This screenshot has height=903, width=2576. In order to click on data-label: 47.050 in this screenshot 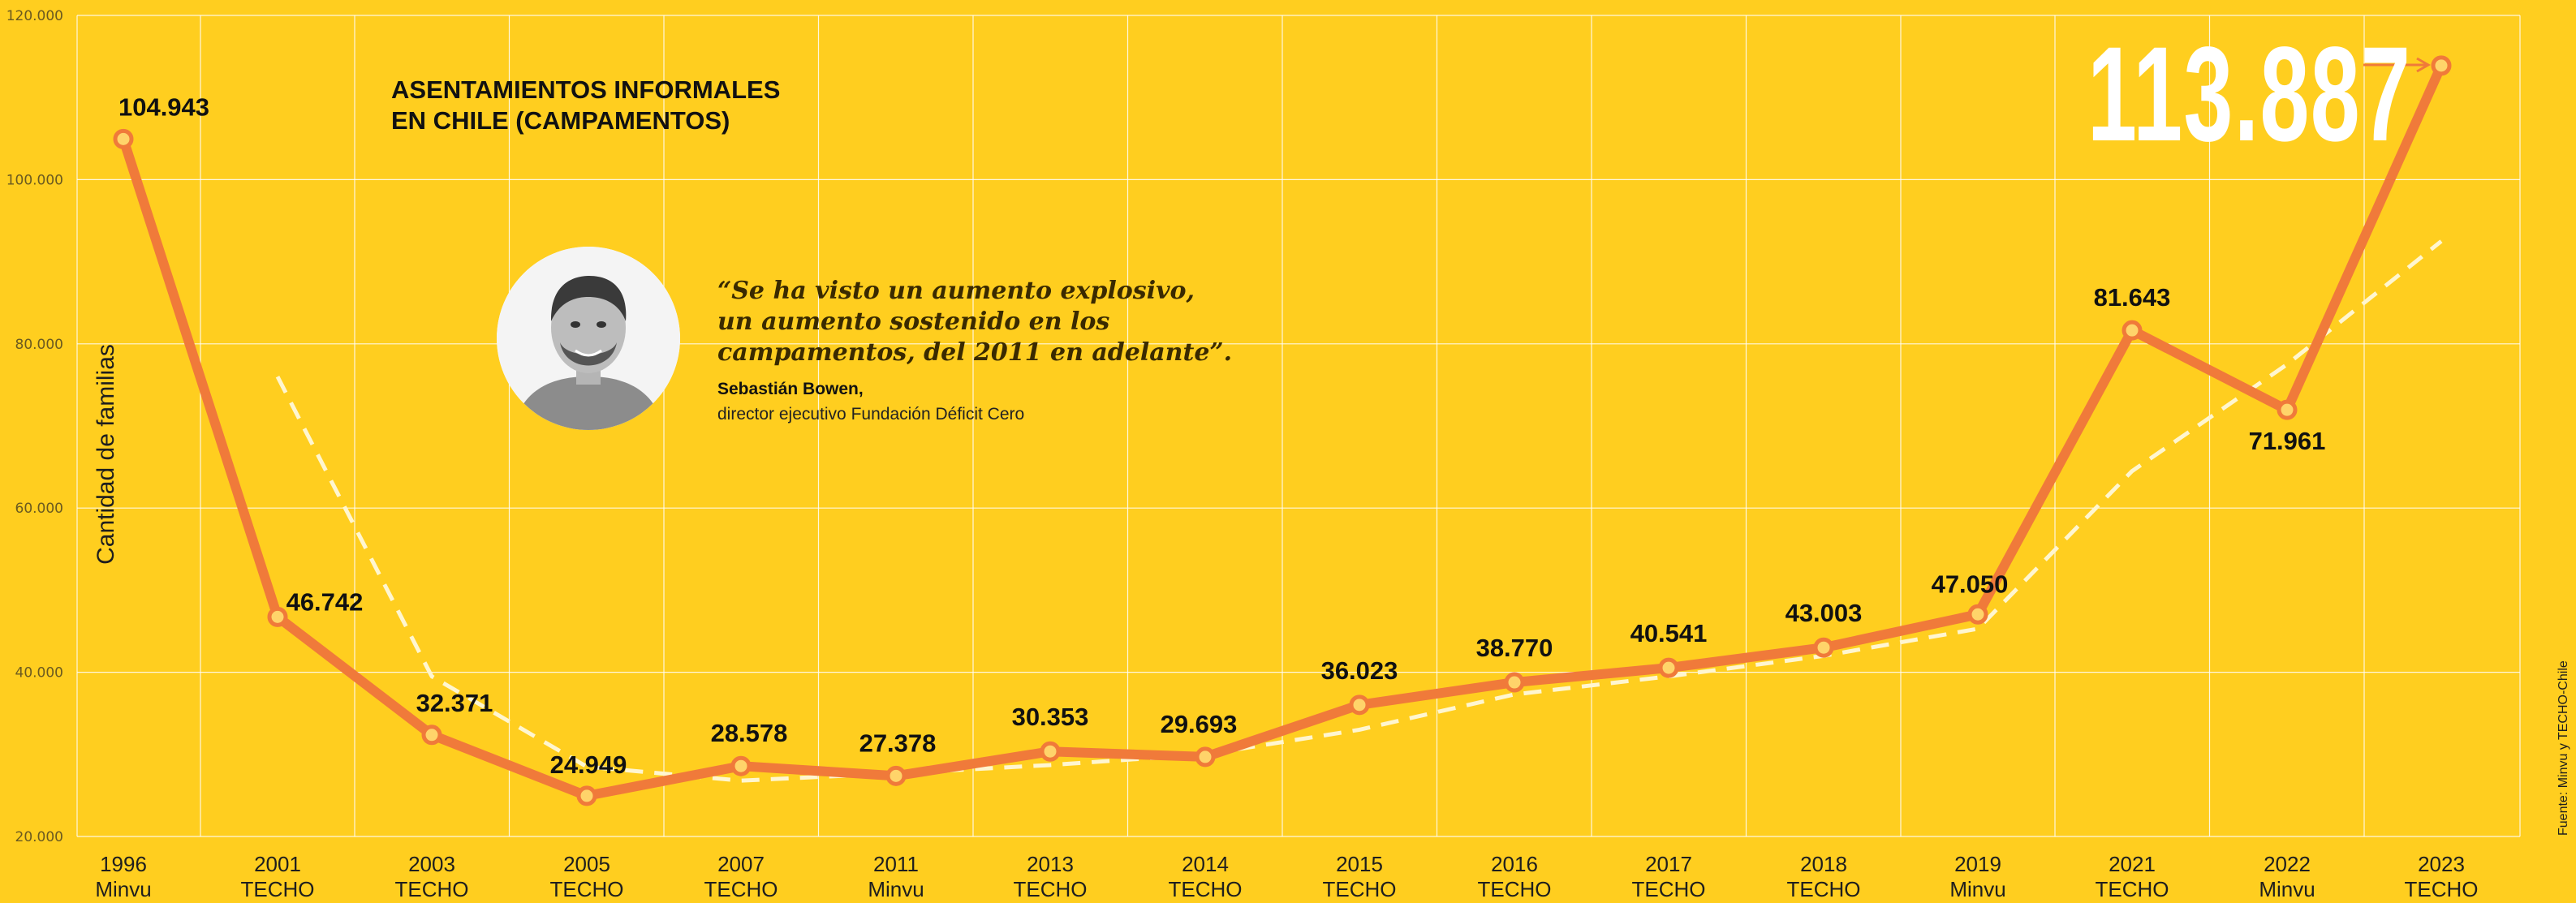, I will do `click(1971, 584)`.